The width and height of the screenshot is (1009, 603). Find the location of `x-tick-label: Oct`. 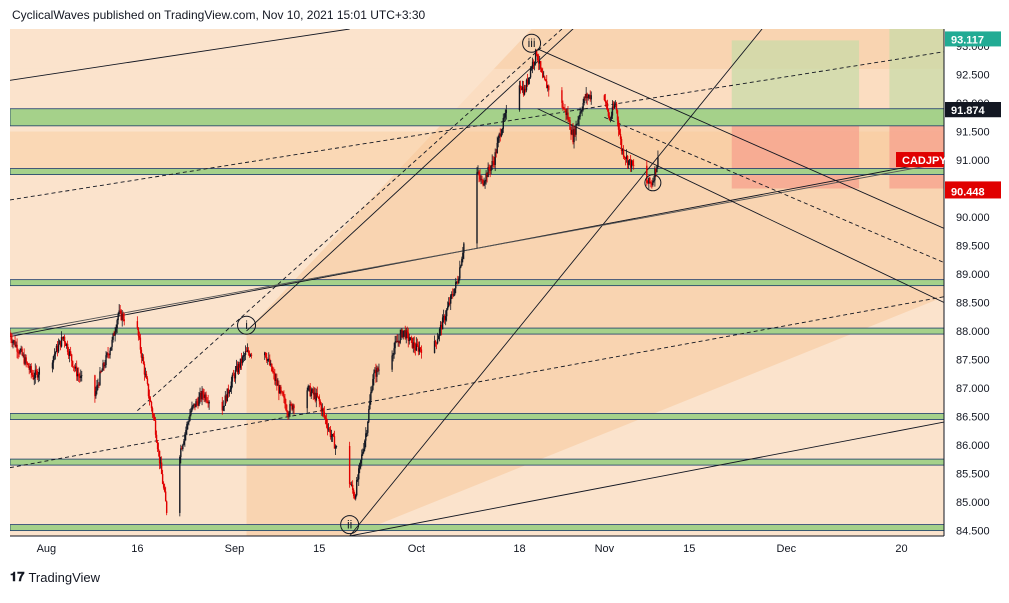

x-tick-label: Oct is located at coordinates (416, 549).